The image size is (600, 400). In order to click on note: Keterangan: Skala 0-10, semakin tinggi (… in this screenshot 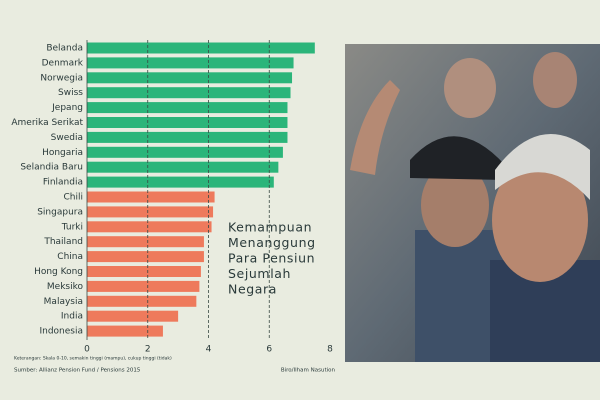, I will do `click(93, 359)`.